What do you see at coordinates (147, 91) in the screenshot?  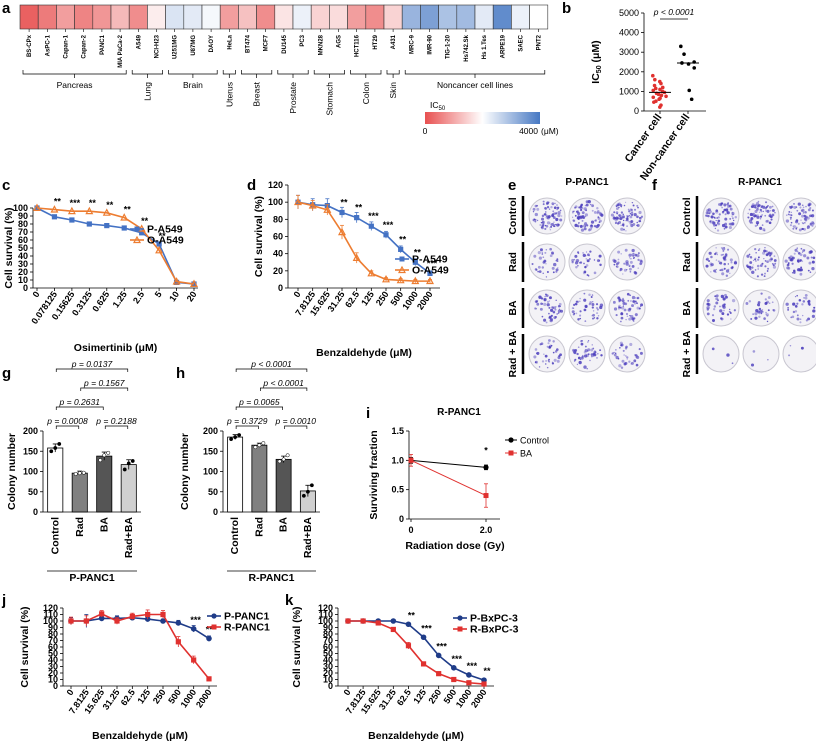 I see `group-label: Lung` at bounding box center [147, 91].